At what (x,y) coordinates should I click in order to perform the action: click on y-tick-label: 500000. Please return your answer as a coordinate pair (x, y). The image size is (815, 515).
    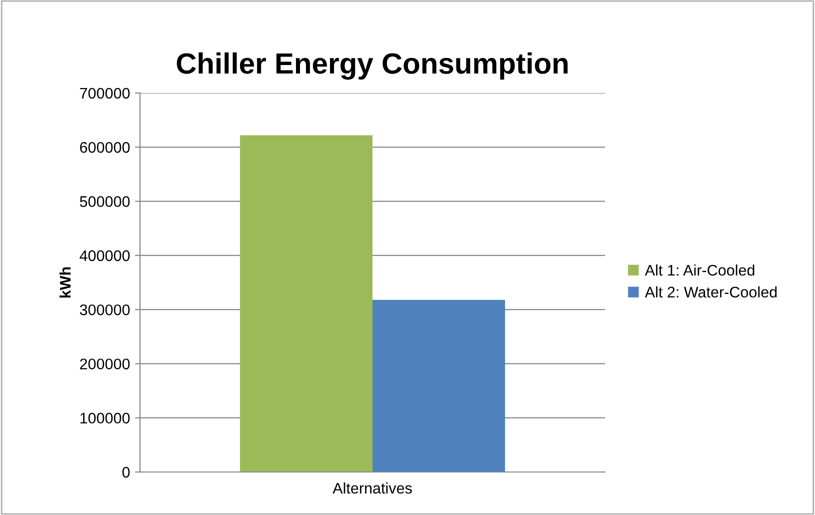
    Looking at the image, I should click on (105, 201).